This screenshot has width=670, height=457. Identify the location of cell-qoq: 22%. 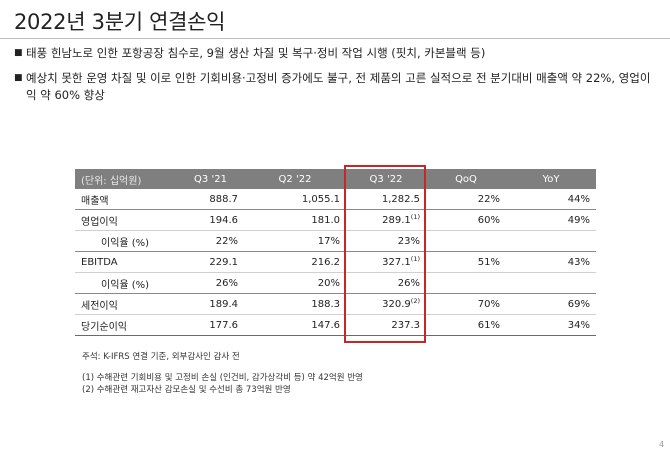
(466, 199).